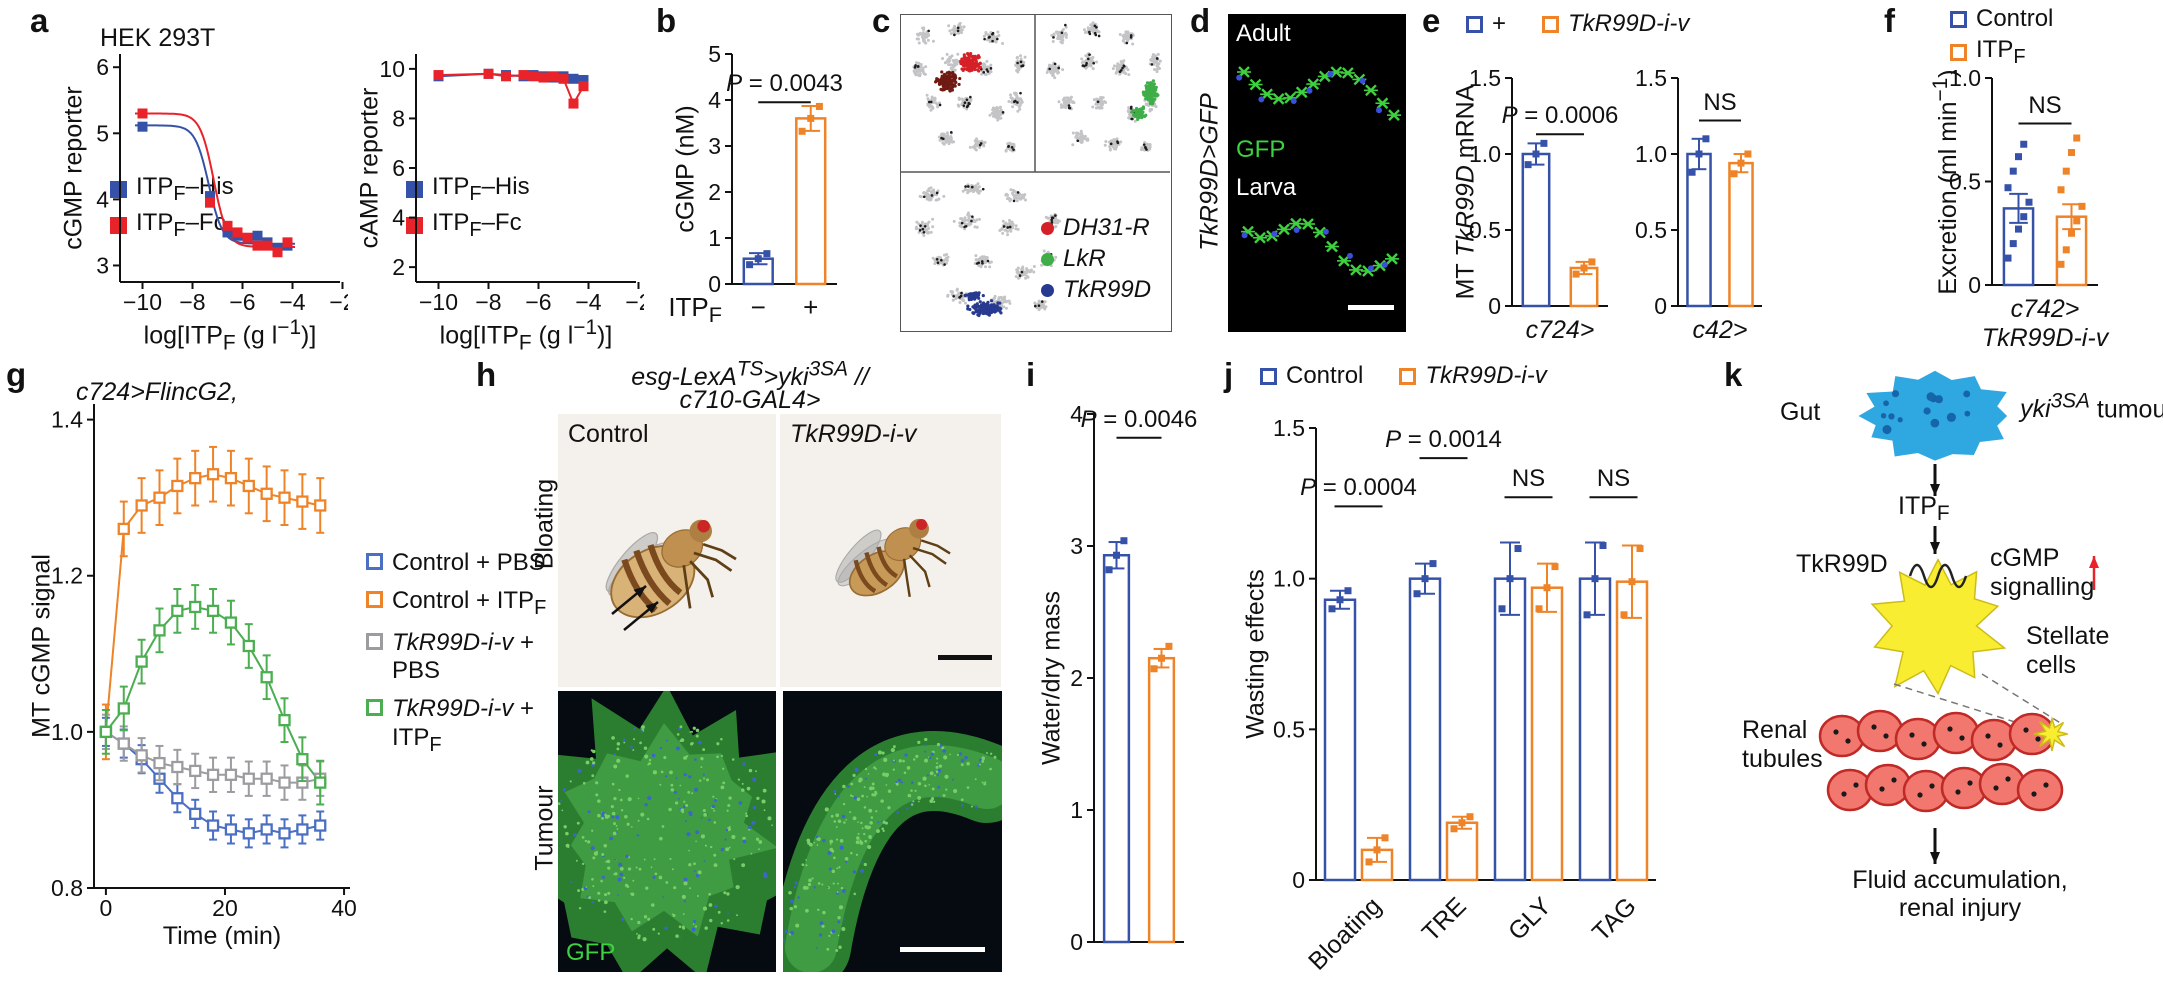 The image size is (2163, 981). Describe the element at coordinates (481, 189) in the screenshot. I see `legend-label: ITPF–His` at that location.